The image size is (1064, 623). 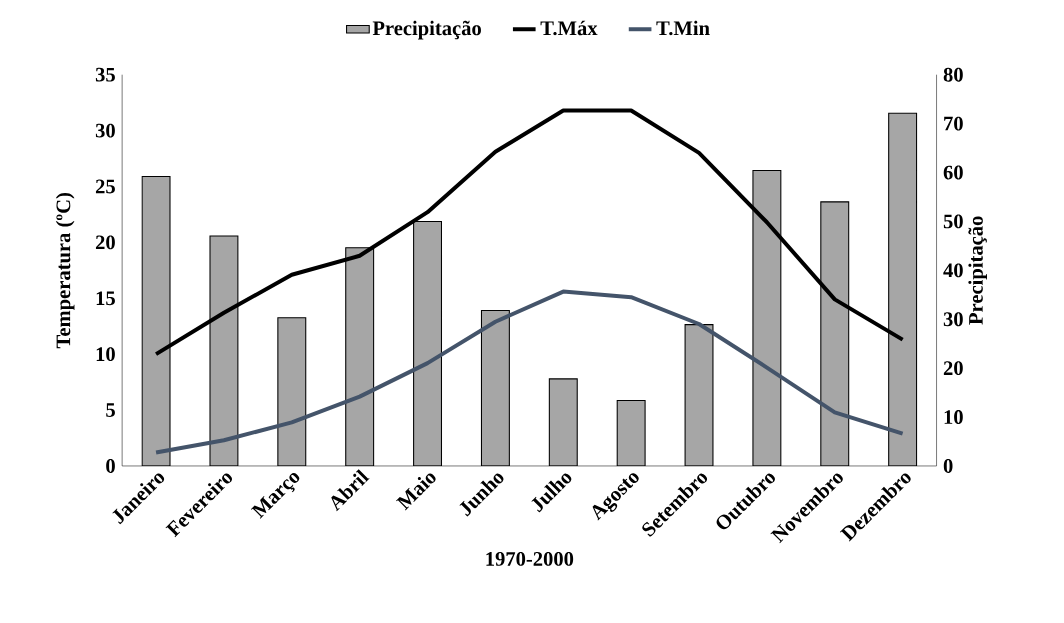 I want to click on y2-axis-title: Precipitação, so click(x=977, y=270).